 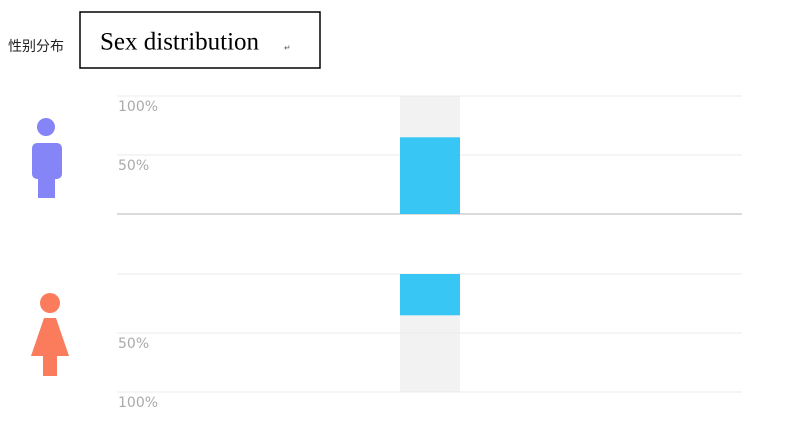 What do you see at coordinates (180, 42) in the screenshot?
I see `title: Sex distribution` at bounding box center [180, 42].